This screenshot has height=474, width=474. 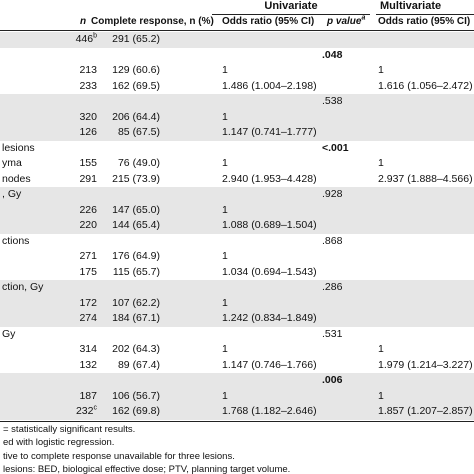 What do you see at coordinates (269, 318) in the screenshot?
I see `or-uni-cell: 1.242 (0.834–1.849)` at bounding box center [269, 318].